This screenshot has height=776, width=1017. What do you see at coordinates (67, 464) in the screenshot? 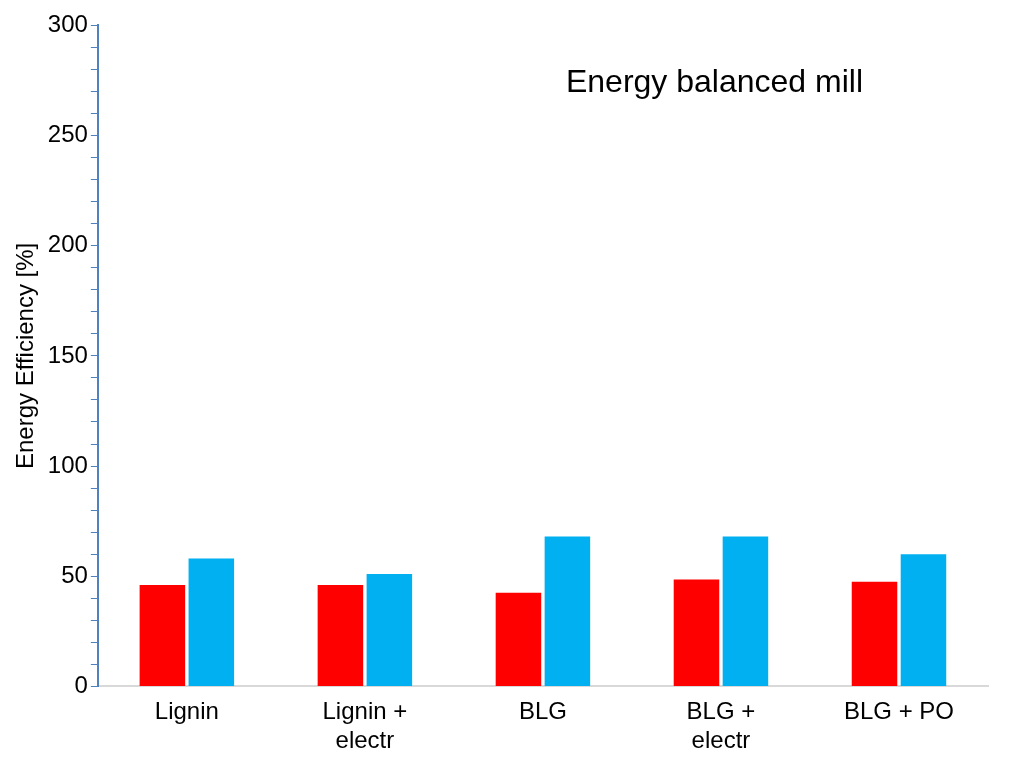
I see `y-tick-label: 100` at bounding box center [67, 464].